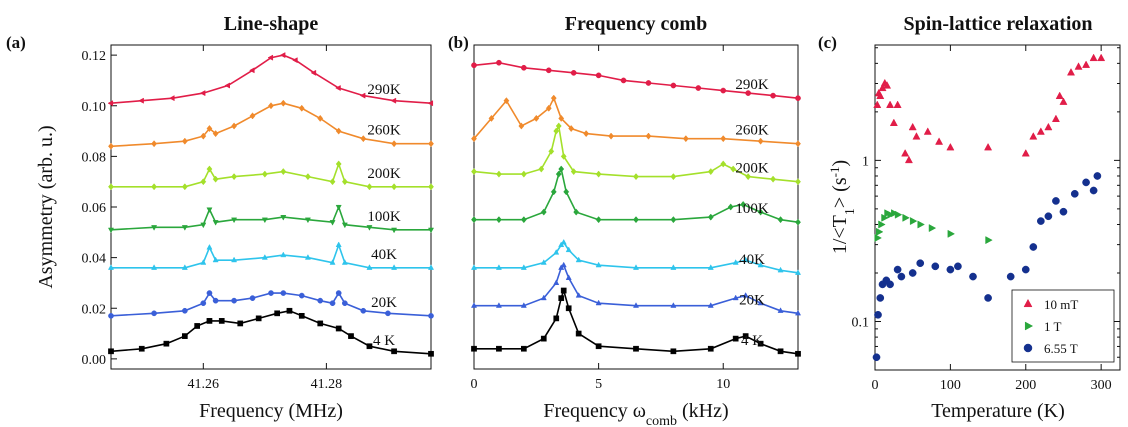  What do you see at coordinates (46, 206) in the screenshot?
I see `panel-a-ylabel: Asymmetry (arb. u.)` at bounding box center [46, 206].